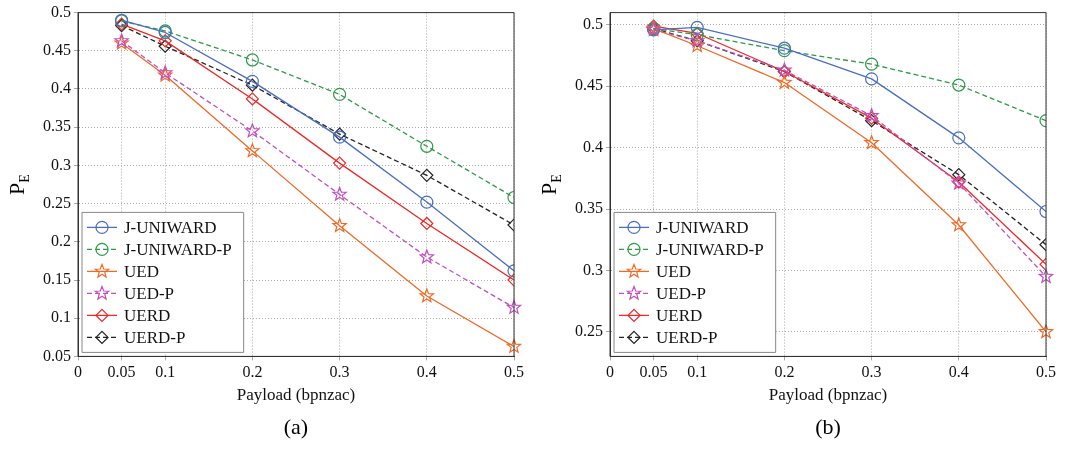 Image resolution: width=1065 pixels, height=452 pixels. I want to click on text: (b), so click(828, 427).